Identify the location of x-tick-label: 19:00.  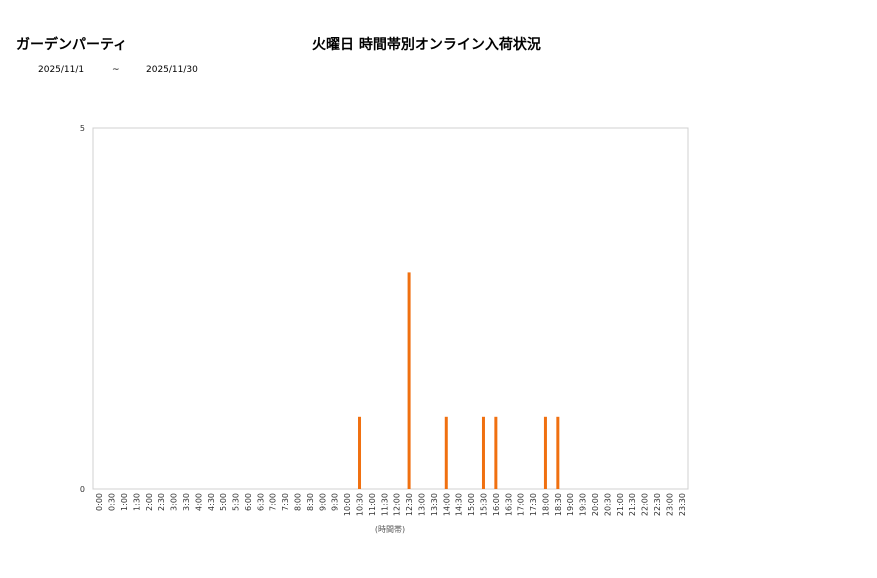
(570, 504).